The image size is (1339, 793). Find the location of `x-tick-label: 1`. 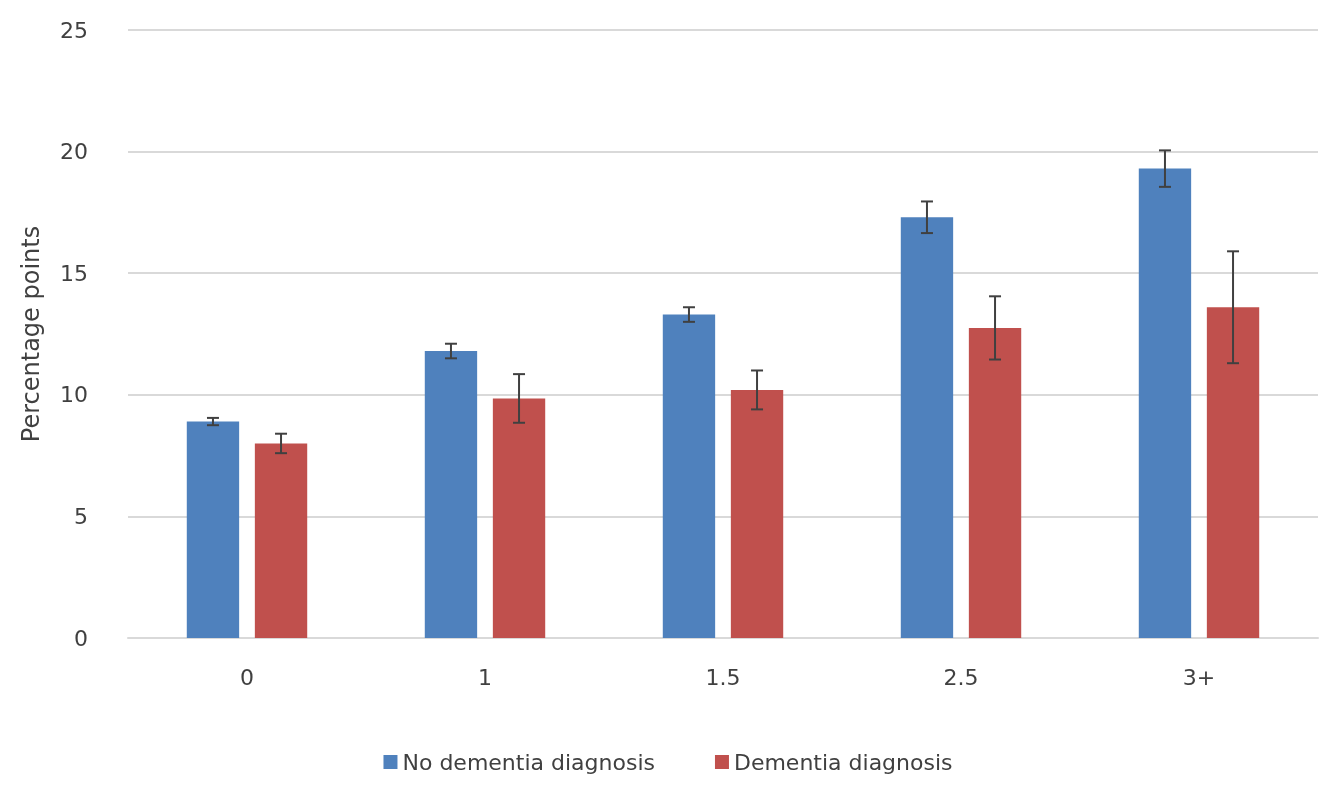

x-tick-label: 1 is located at coordinates (485, 677).